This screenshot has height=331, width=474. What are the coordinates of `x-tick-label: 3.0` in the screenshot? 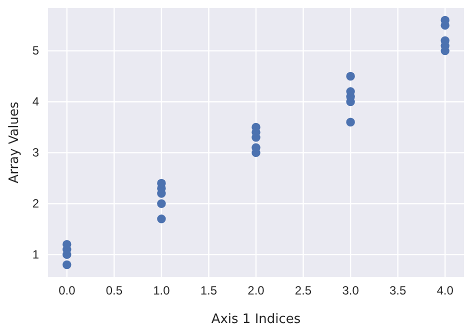 It's located at (351, 291).